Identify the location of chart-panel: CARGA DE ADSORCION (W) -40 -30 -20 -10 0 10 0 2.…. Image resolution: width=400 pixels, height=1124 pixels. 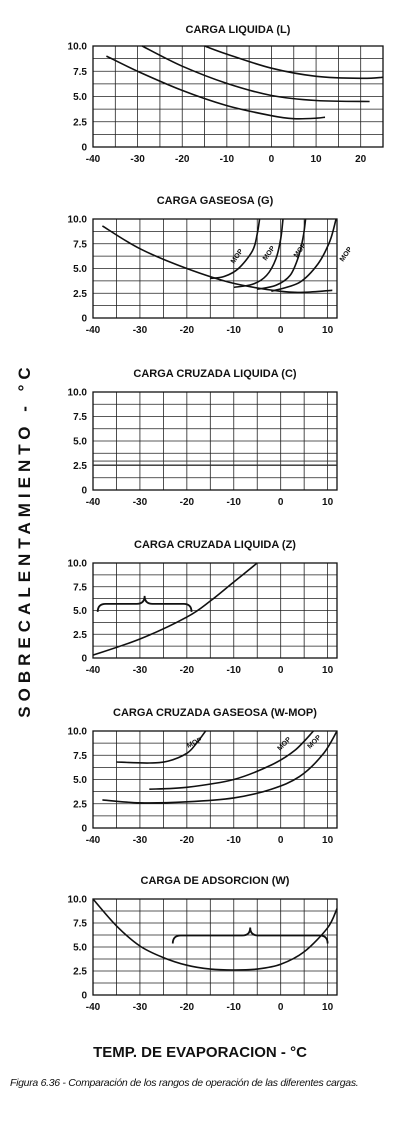
(203, 944).